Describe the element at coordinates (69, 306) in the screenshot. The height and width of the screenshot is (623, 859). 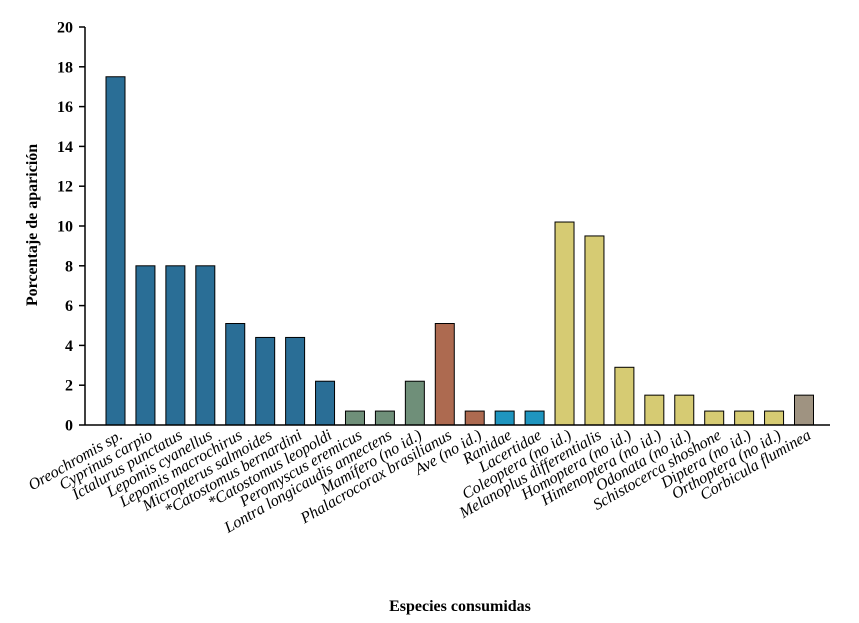
I see `y-tick-label: 6` at that location.